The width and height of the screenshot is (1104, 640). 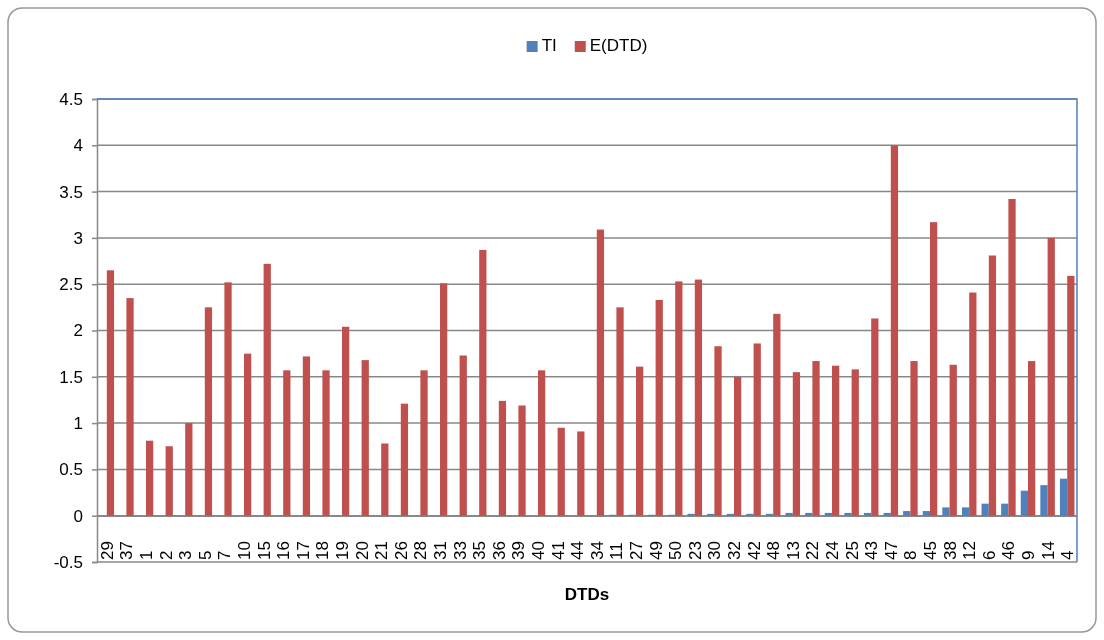 What do you see at coordinates (774, 550) in the screenshot?
I see `x-tick-label: 48` at bounding box center [774, 550].